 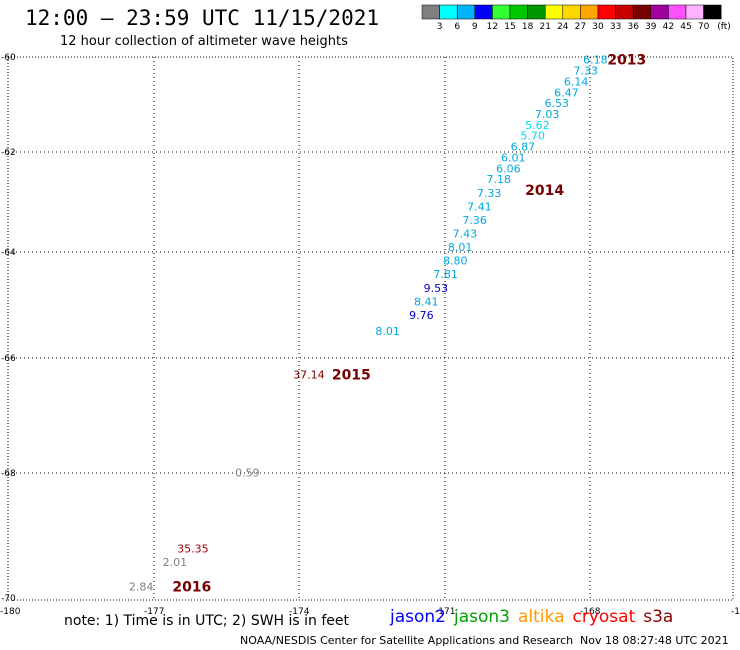 I want to click on wave-height-label: 6.87, so click(x=523, y=147).